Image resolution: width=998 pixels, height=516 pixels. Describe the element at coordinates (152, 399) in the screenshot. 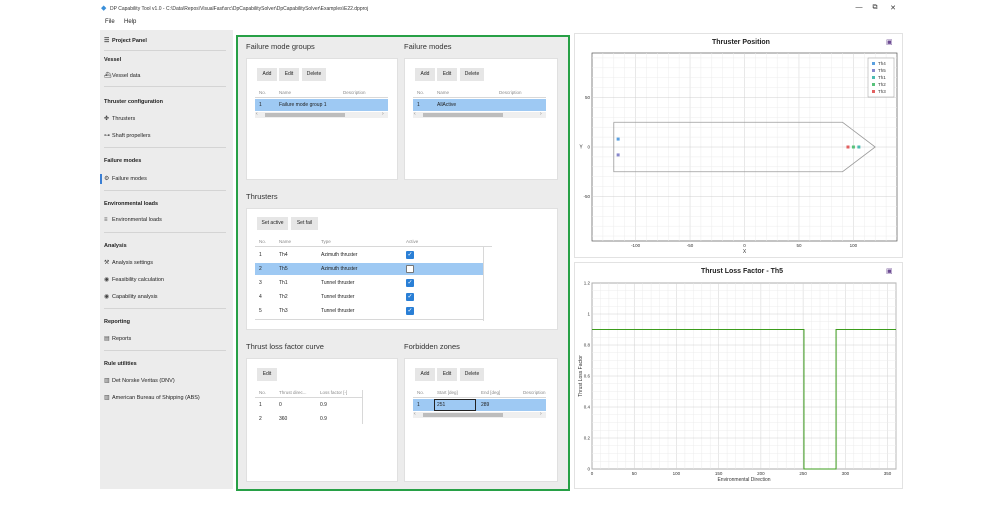

I see `sidebar-item-abs: ▥ American Bureau of Shipping (ABS)` at that location.